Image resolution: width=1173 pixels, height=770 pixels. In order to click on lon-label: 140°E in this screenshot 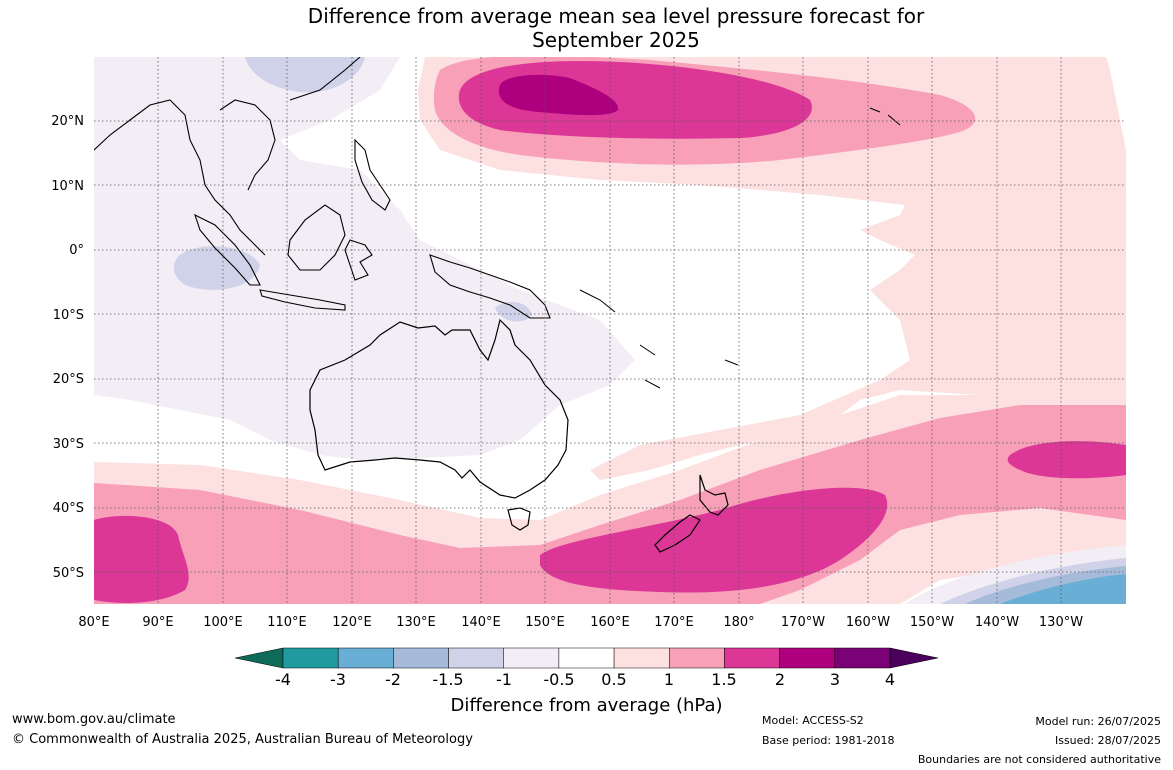, I will do `click(481, 622)`.